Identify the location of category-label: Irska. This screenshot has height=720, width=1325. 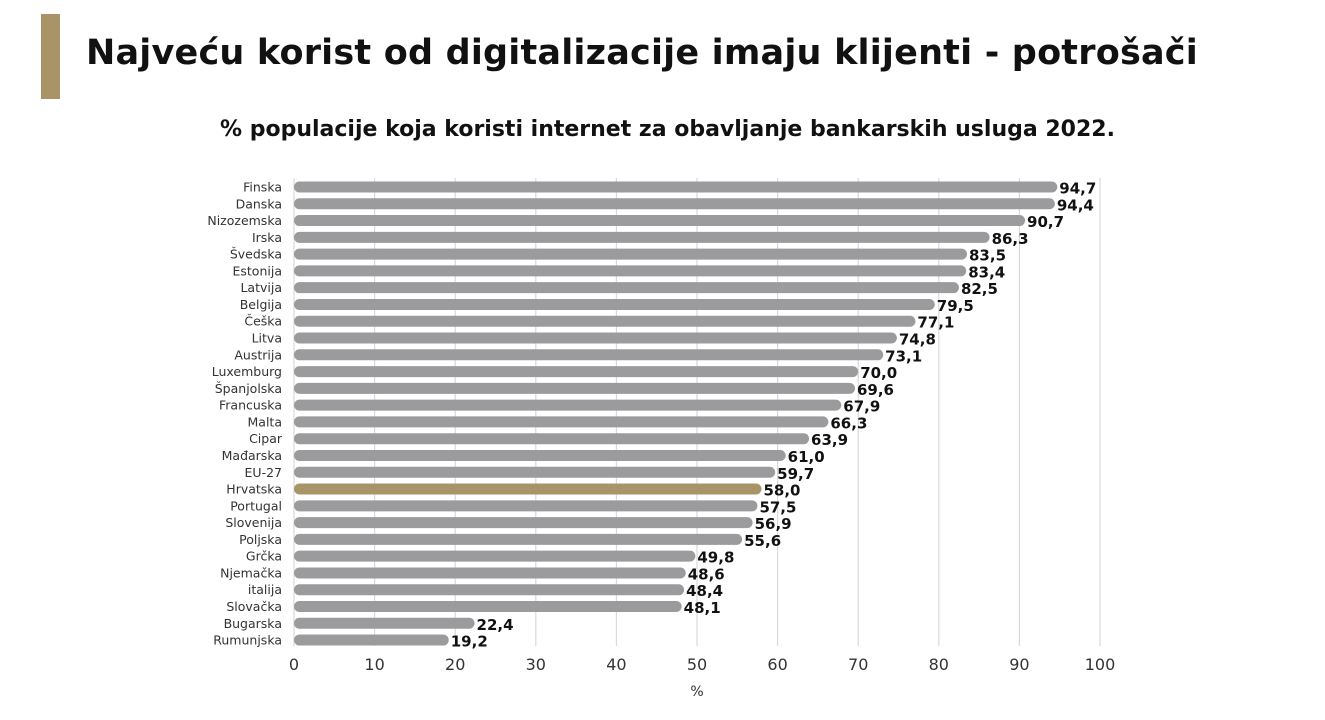
(267, 237).